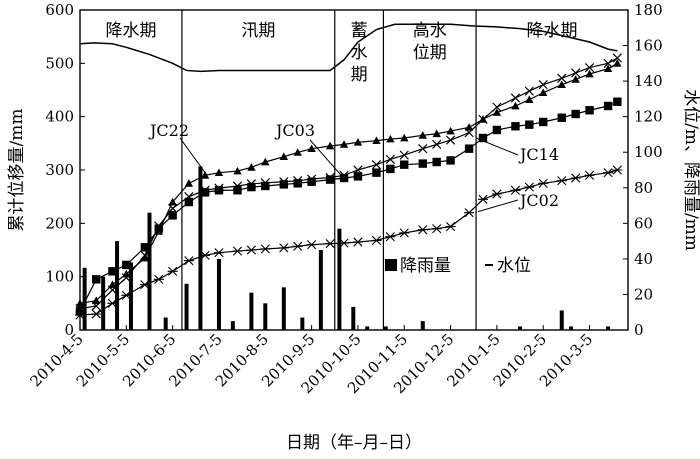 The image size is (700, 459). I want to click on series-label: JC22, so click(168, 130).